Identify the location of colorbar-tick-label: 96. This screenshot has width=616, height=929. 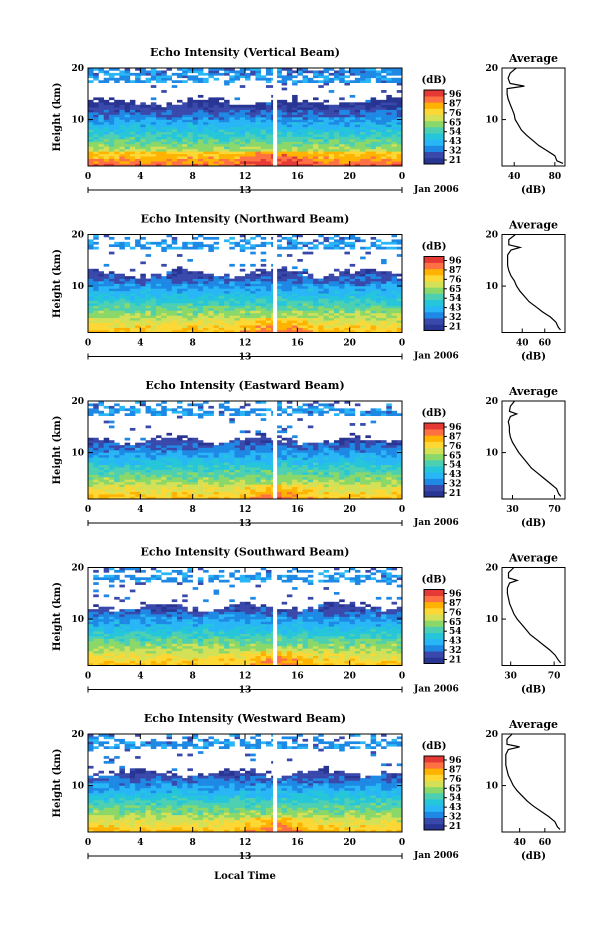
(455, 95).